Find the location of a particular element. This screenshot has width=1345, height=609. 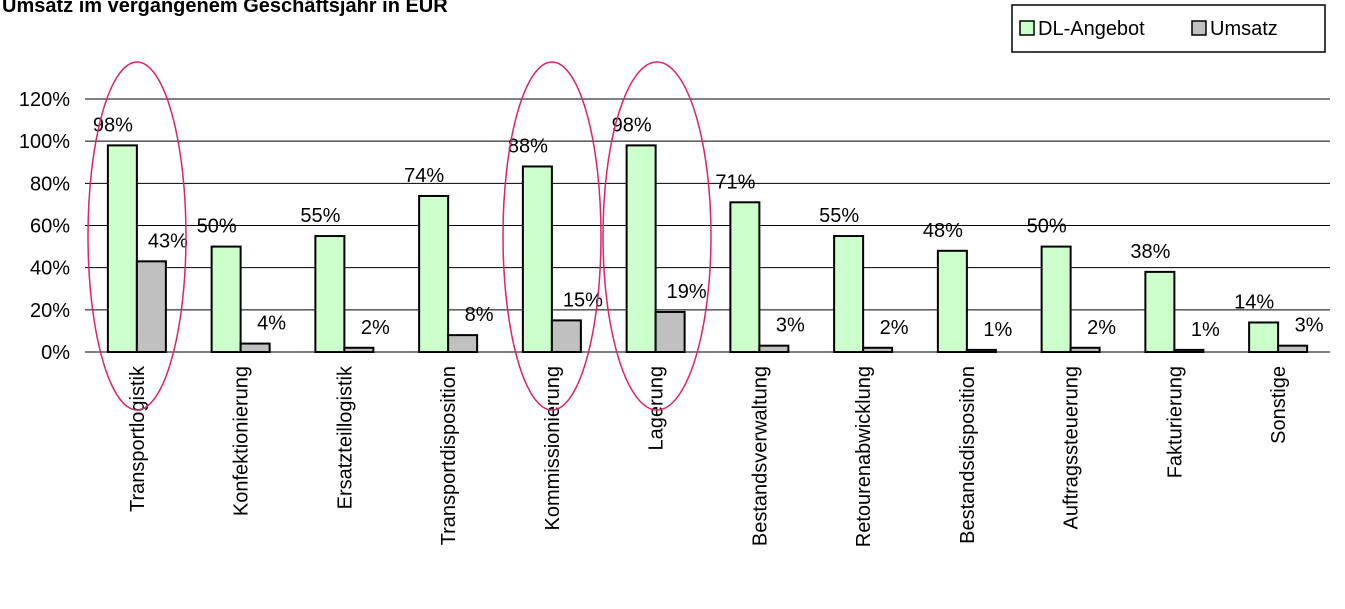

legend-label: DL-Angebot is located at coordinates (1091, 29).